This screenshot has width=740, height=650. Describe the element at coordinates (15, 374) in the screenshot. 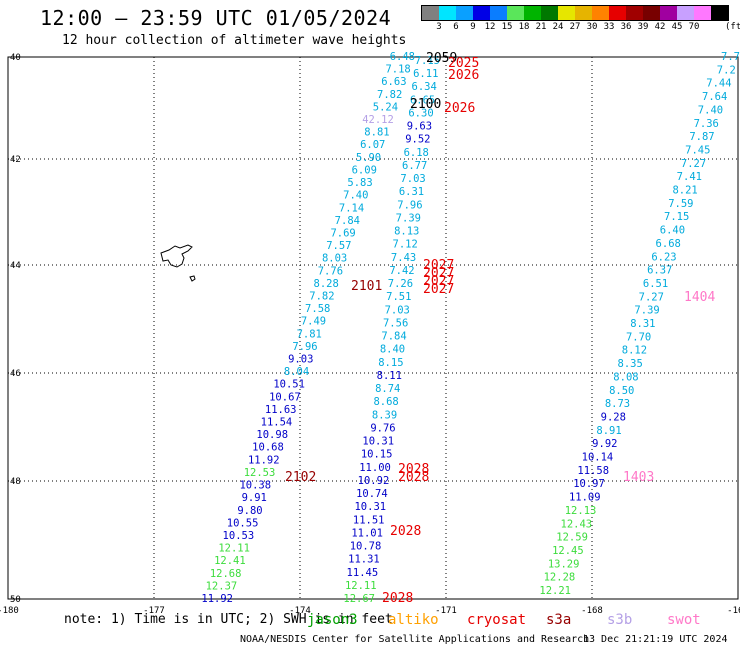

I see `lat-tick-label: 46` at that location.